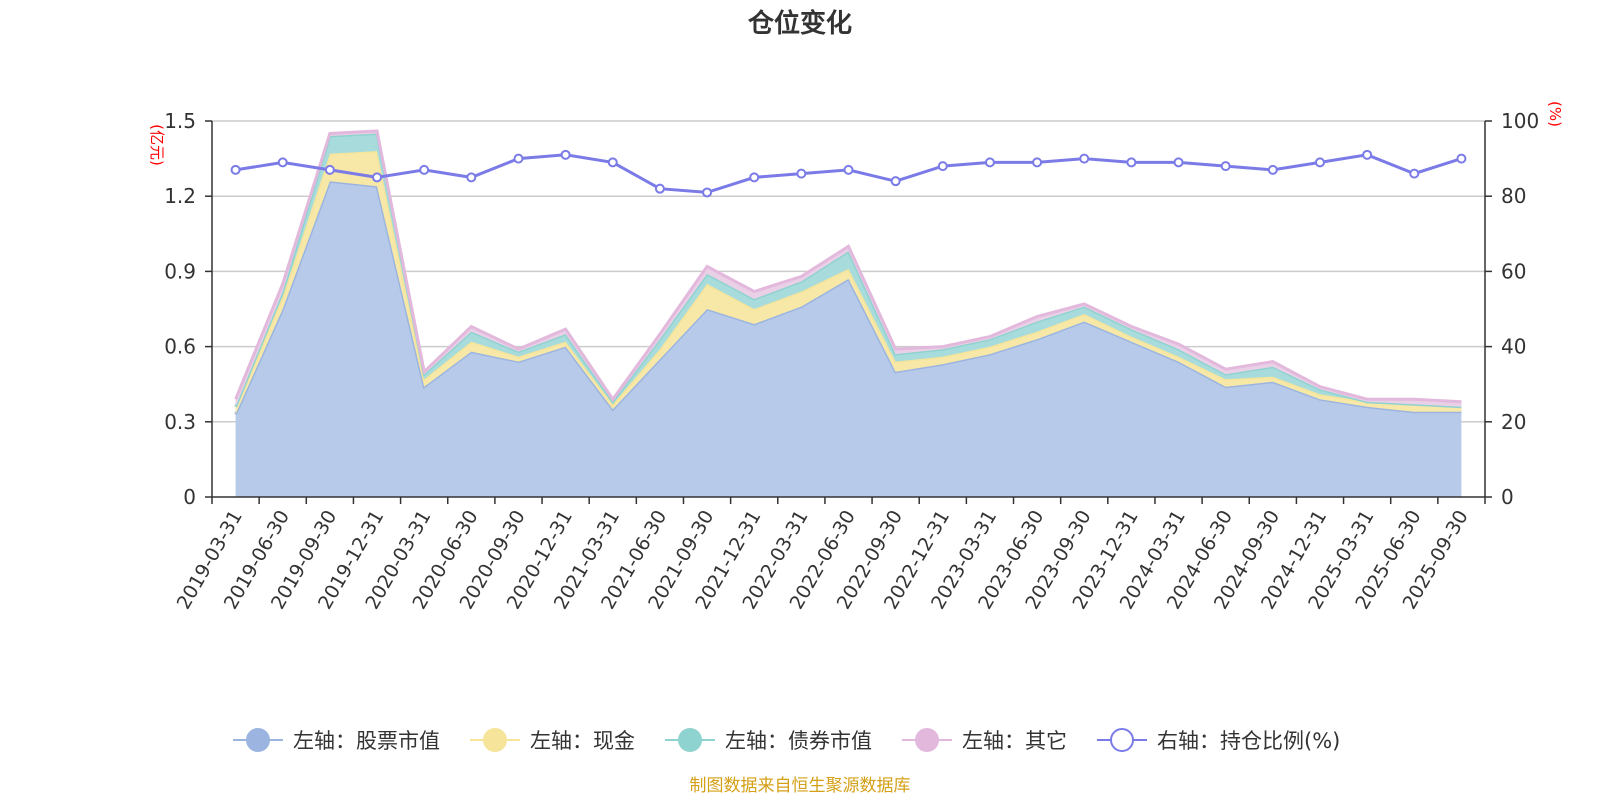  Describe the element at coordinates (1513, 271) in the screenshot. I see `right-axis-tick-label: 60` at that location.